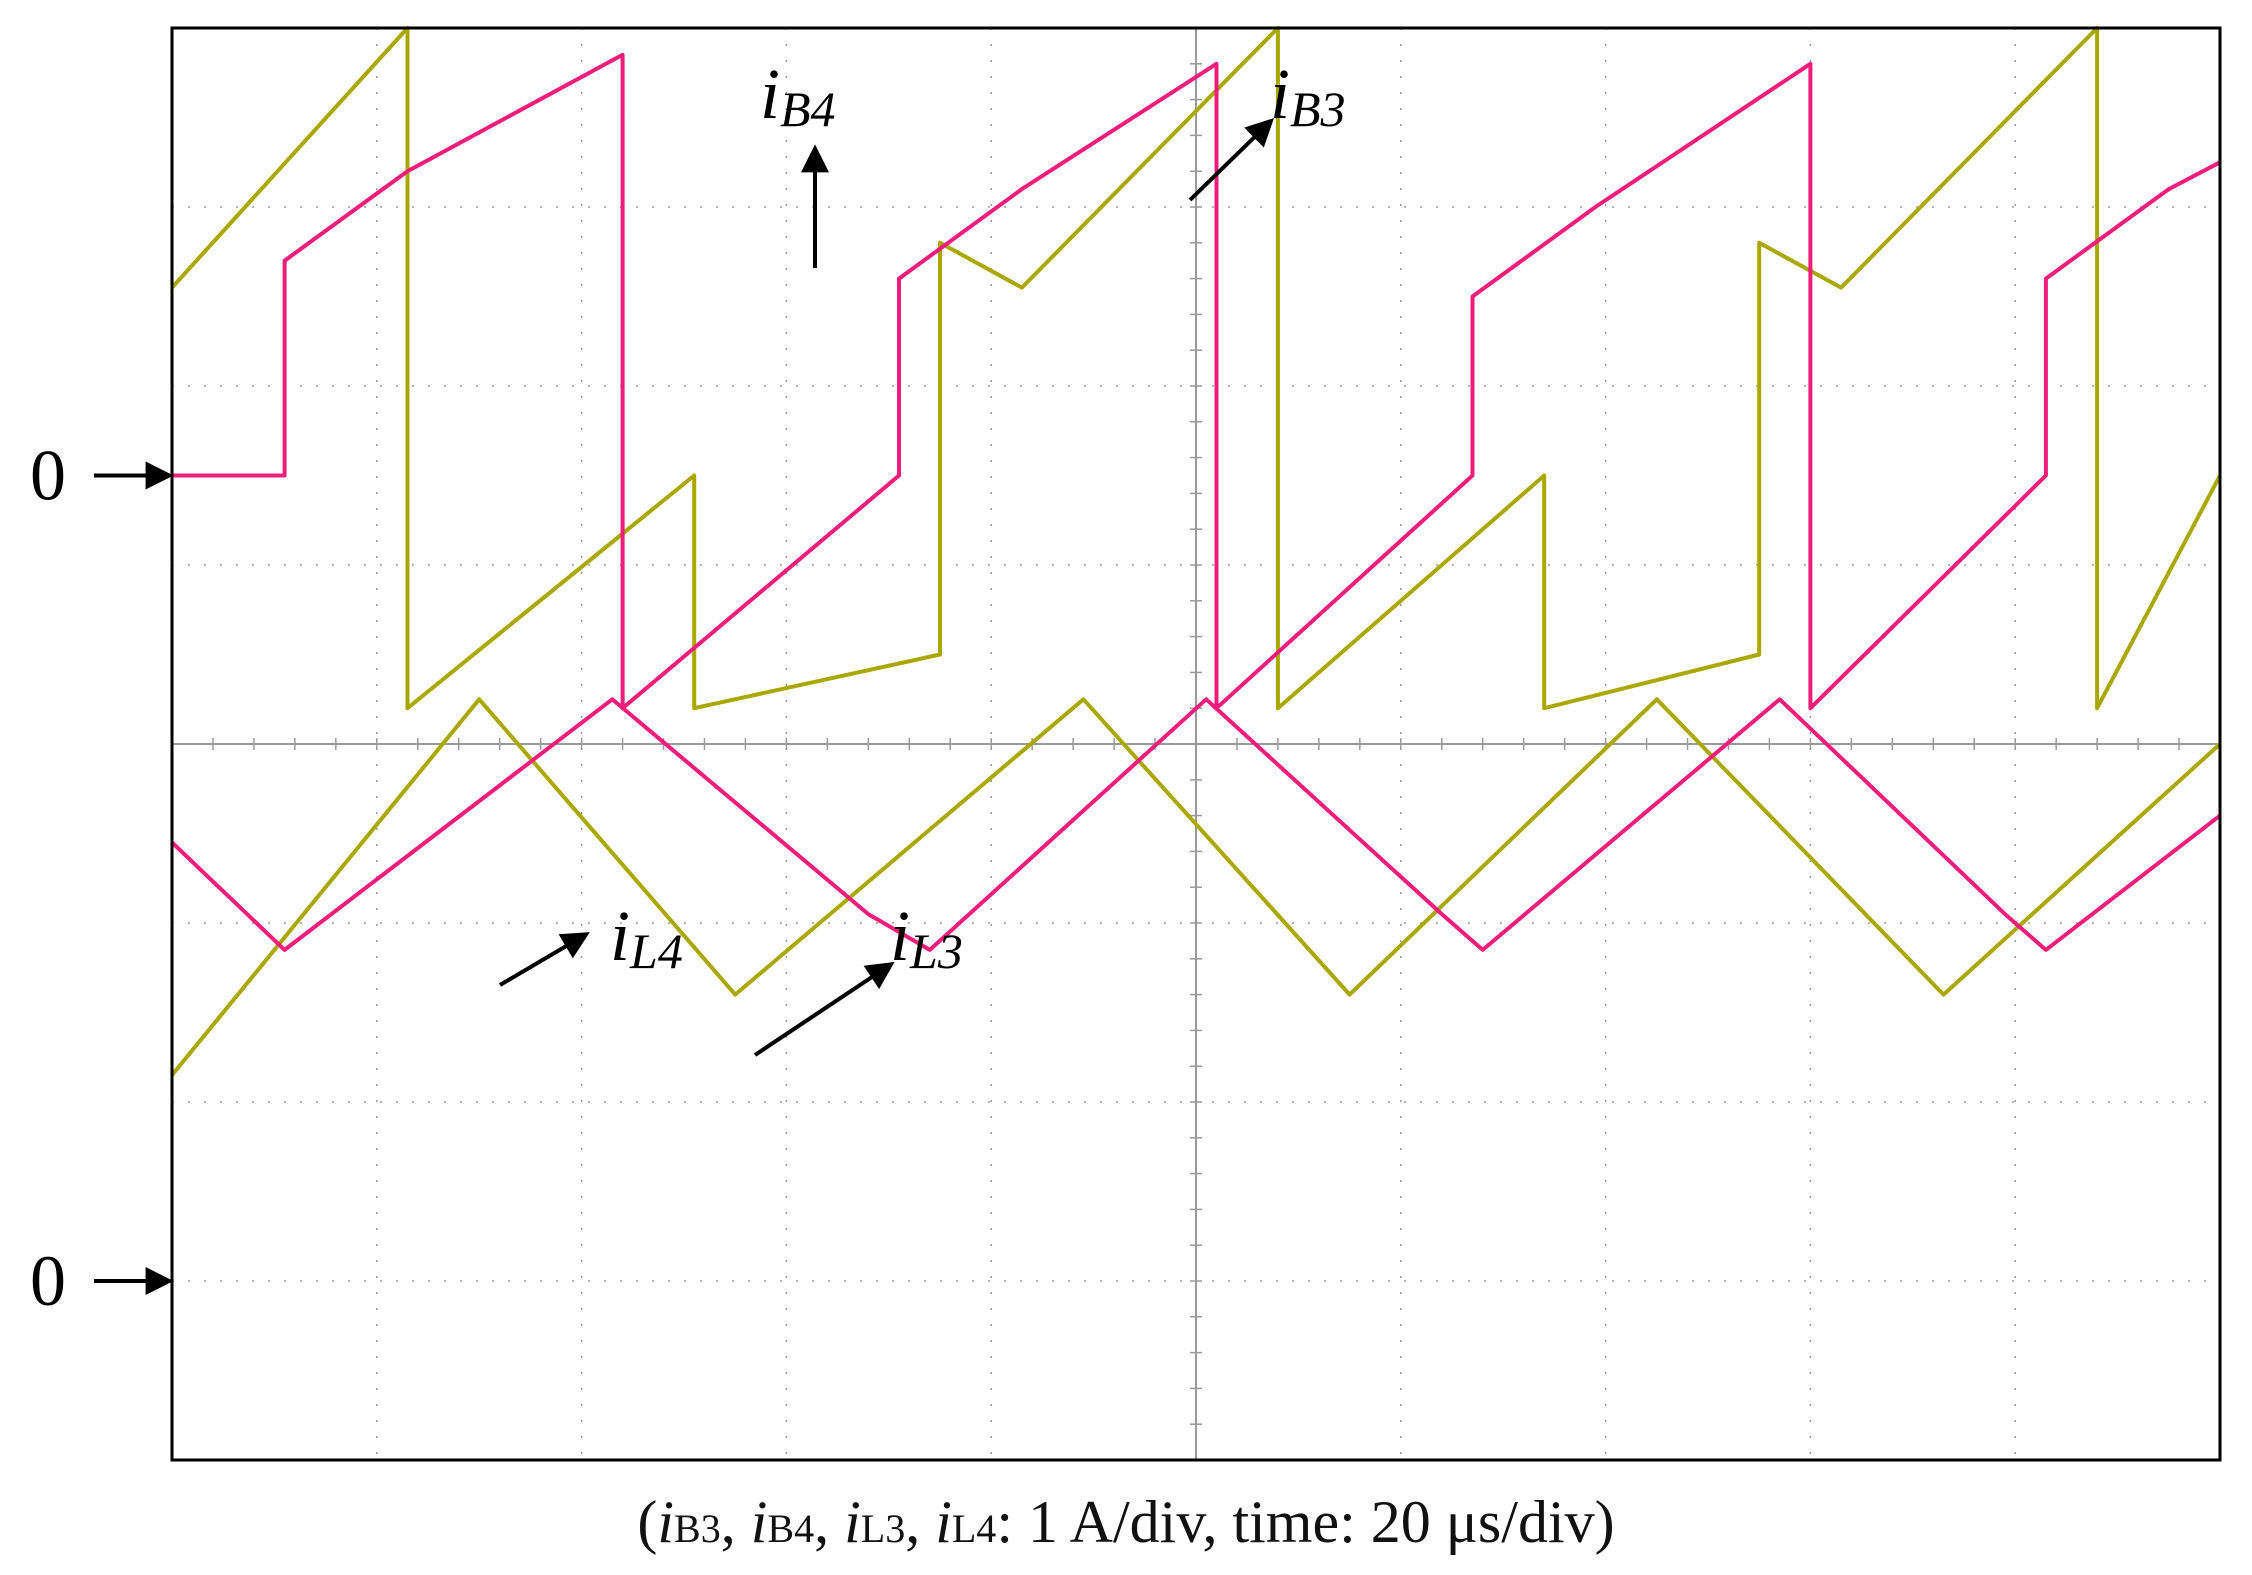 The height and width of the screenshot is (1575, 2252). Describe the element at coordinates (544, 959) in the screenshot. I see `arrow-iL4` at that location.